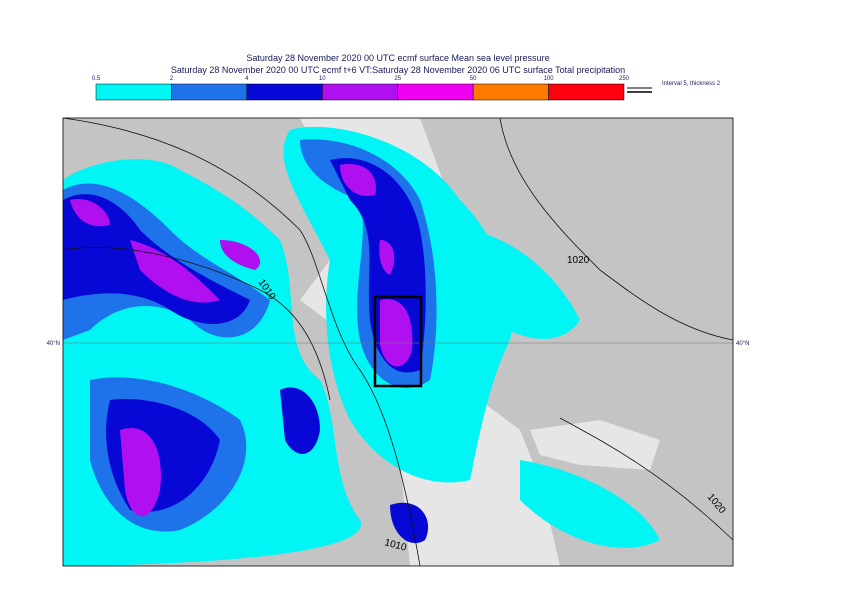 The image size is (842, 601). I want to click on colorbar-label: 100, so click(549, 79).